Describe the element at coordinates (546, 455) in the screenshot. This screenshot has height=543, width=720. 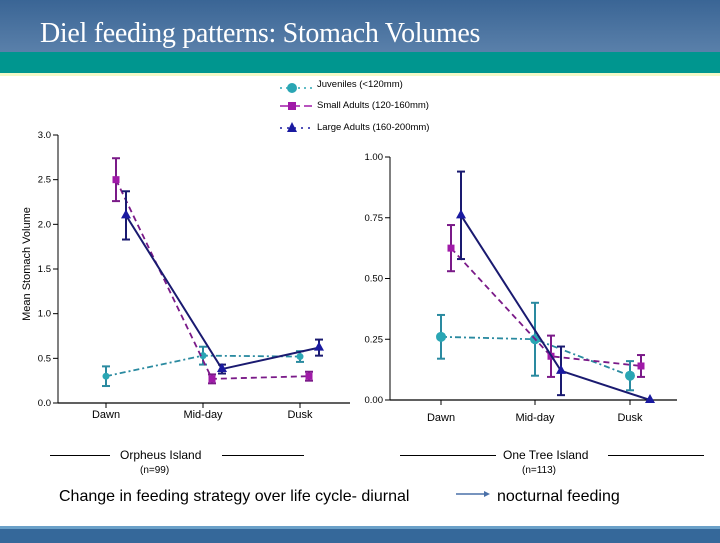
I see `site-label-one-tree: One Tree Island` at that location.